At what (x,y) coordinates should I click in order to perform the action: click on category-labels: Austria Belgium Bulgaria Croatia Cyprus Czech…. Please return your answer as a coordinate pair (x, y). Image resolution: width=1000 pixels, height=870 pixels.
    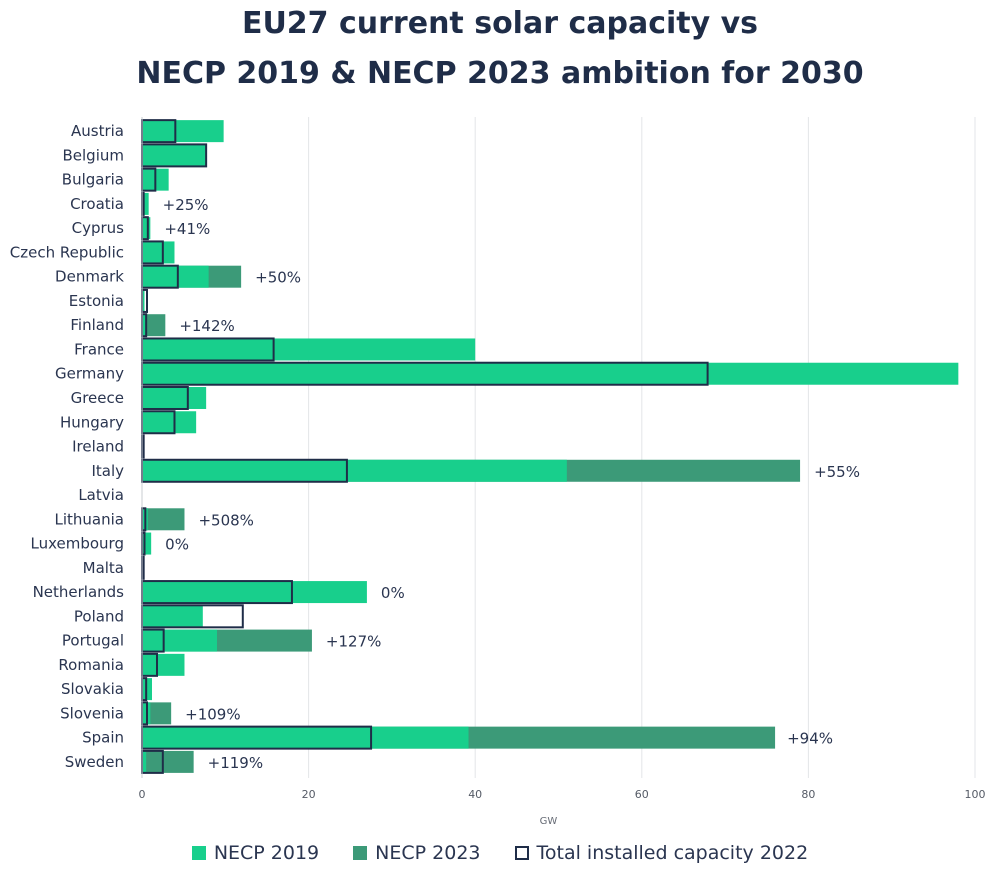
    Looking at the image, I should click on (67, 446).